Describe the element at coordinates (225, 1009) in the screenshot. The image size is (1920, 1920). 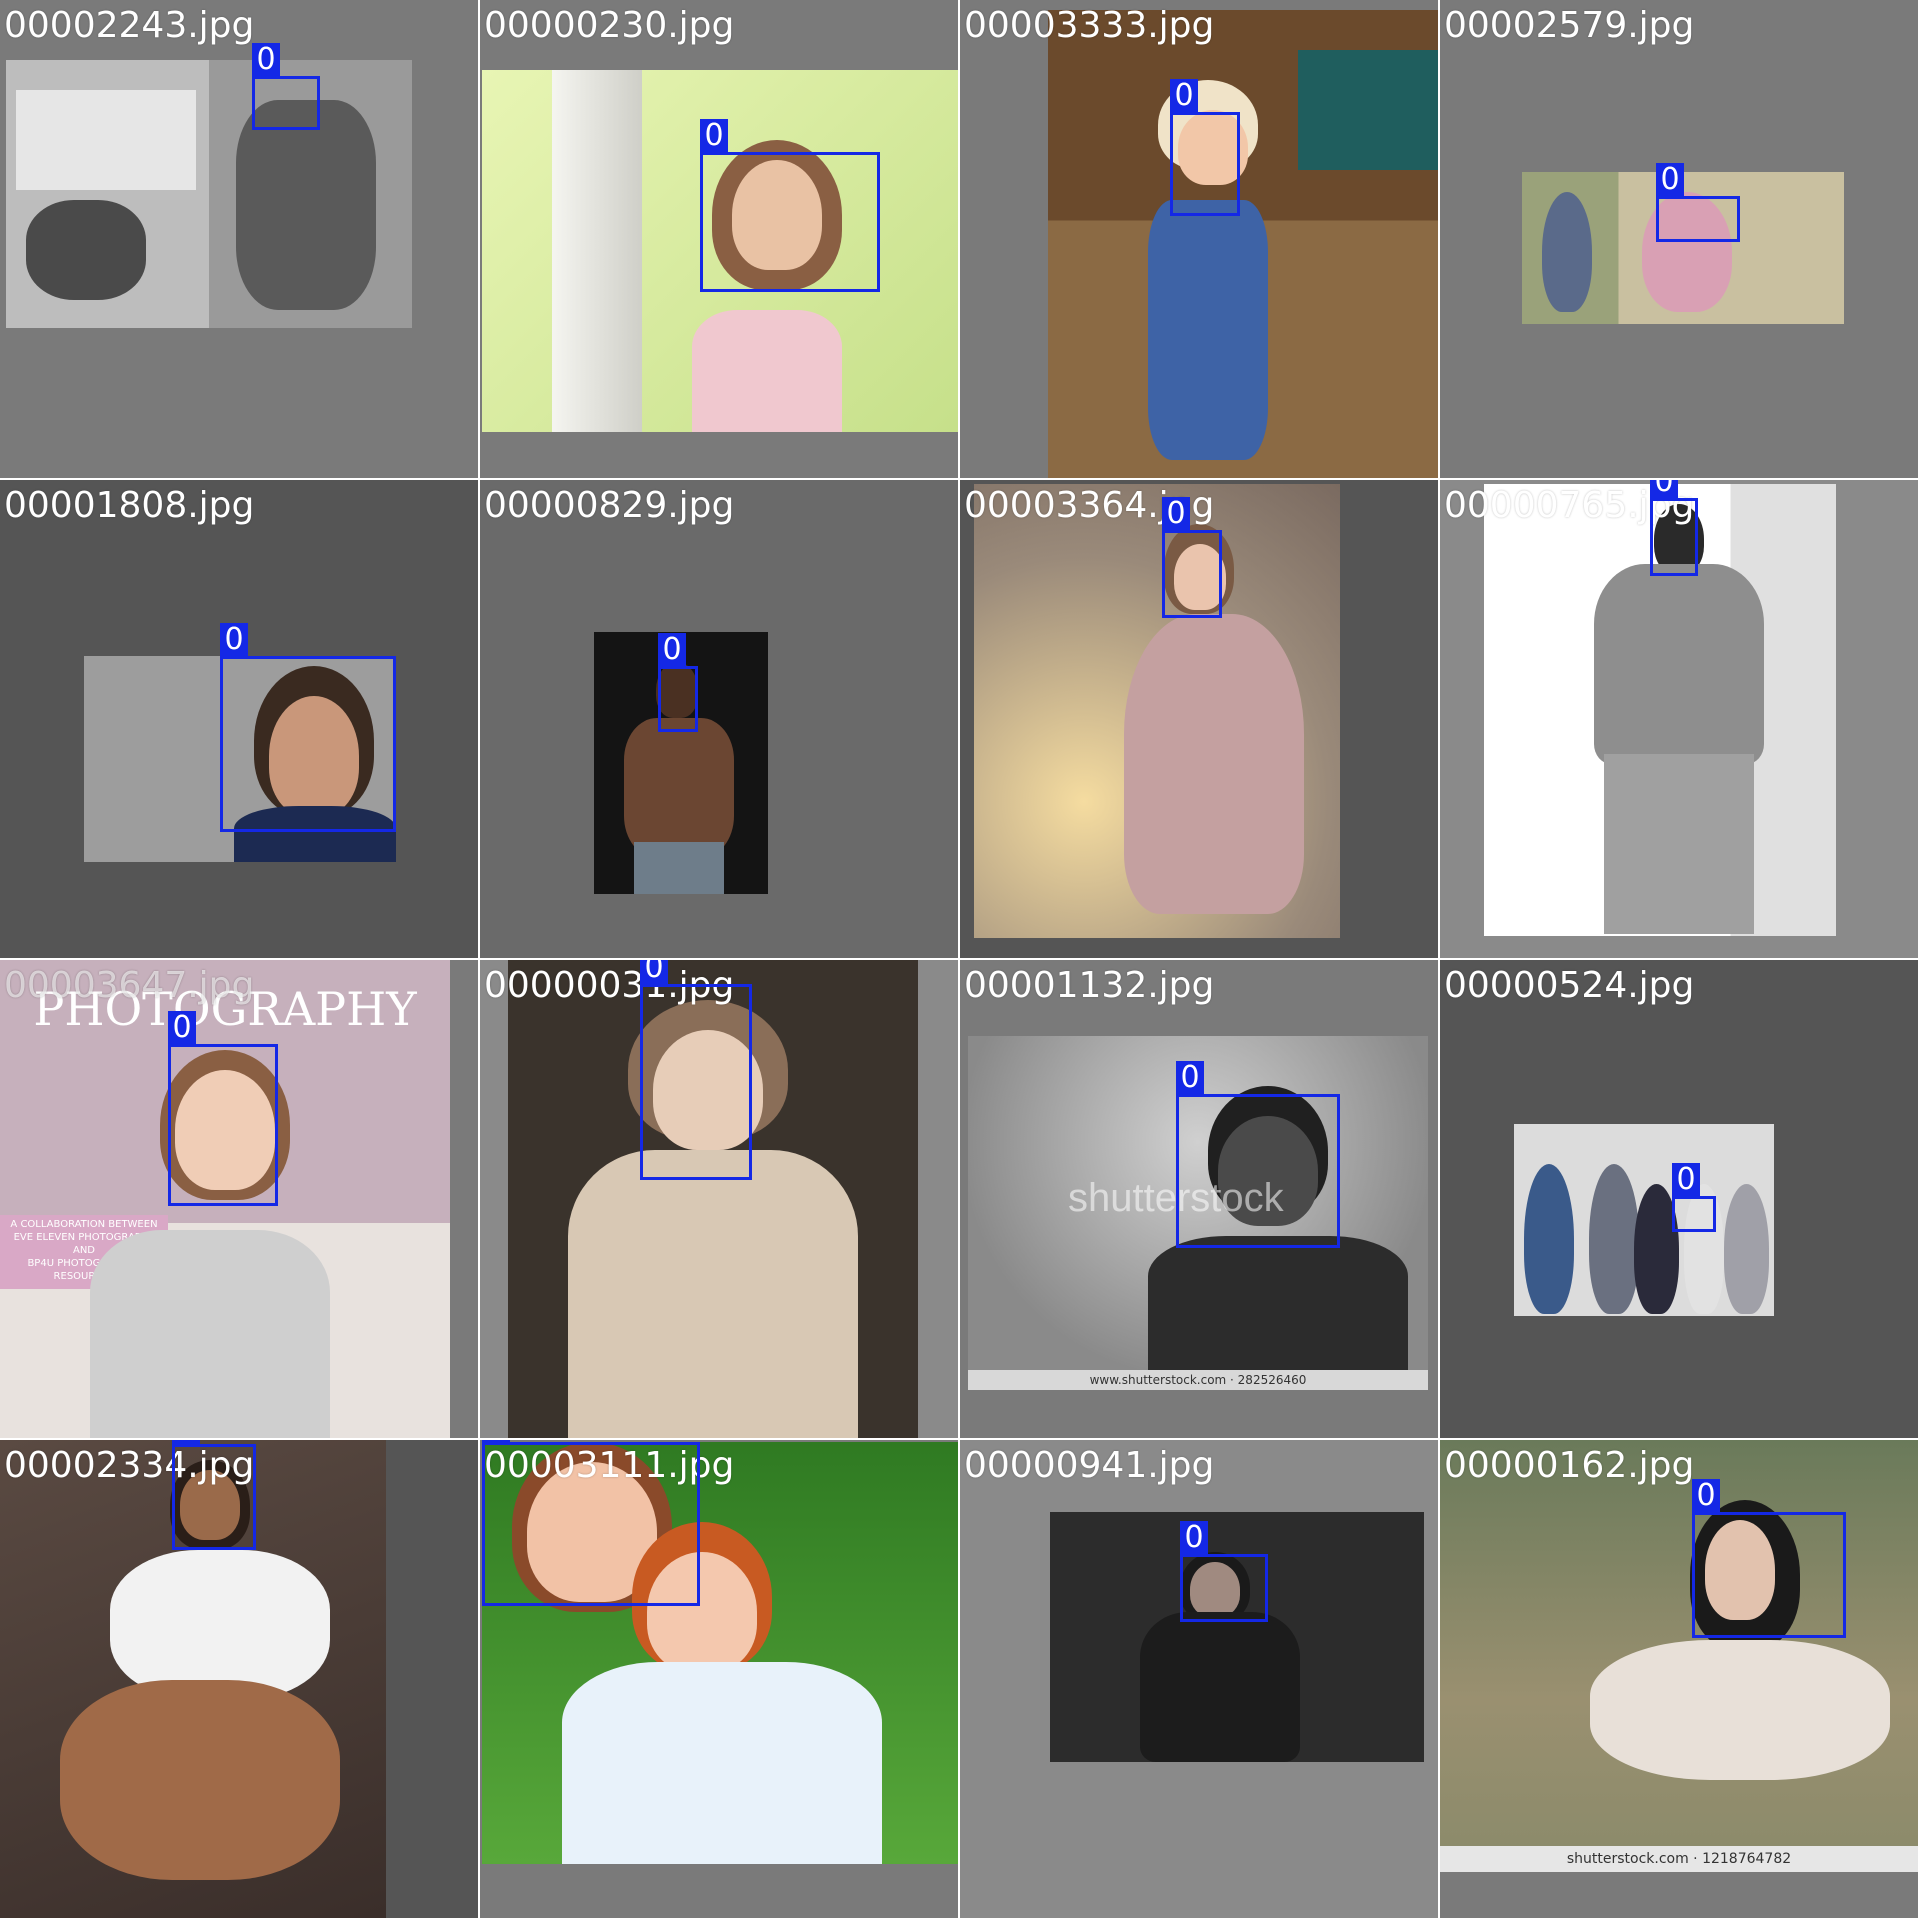
I see `magazine-title: PHOTOGRAPHY` at that location.